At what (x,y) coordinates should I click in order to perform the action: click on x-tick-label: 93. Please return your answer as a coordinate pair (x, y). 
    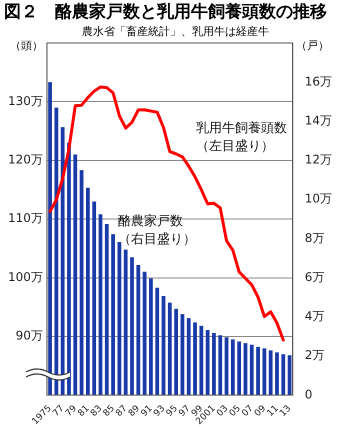
    Looking at the image, I should click on (160, 411).